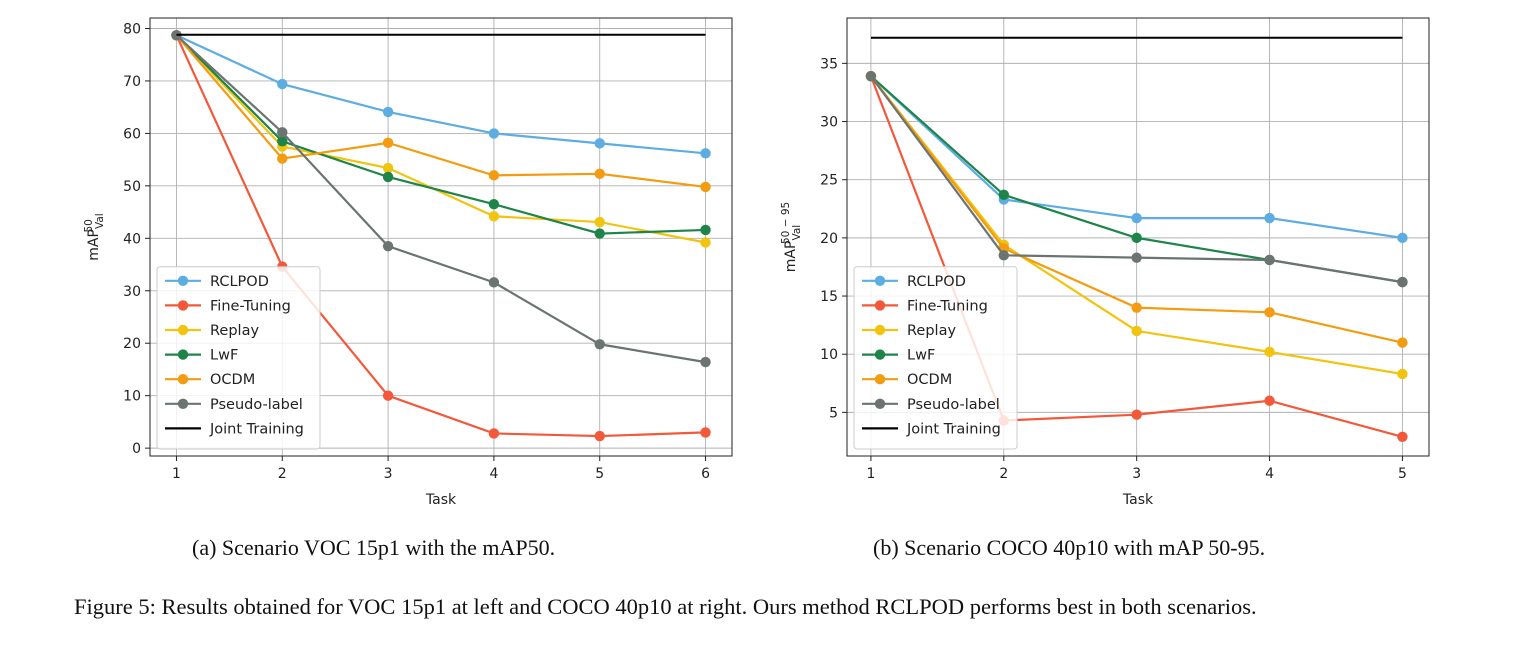 The width and height of the screenshot is (1531, 663). I want to click on a-x-tick-label-5: 5, so click(599, 474).